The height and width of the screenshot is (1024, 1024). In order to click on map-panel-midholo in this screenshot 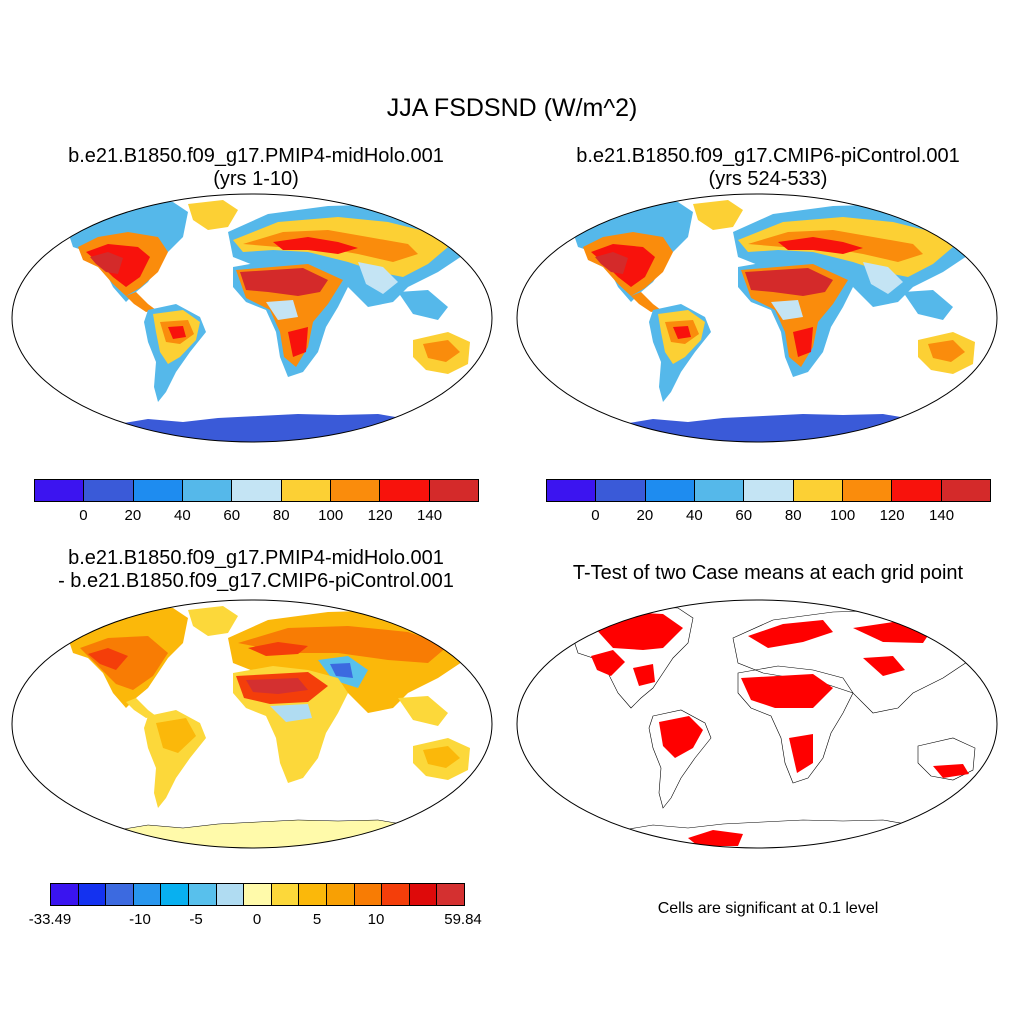, I will do `click(252, 318)`.